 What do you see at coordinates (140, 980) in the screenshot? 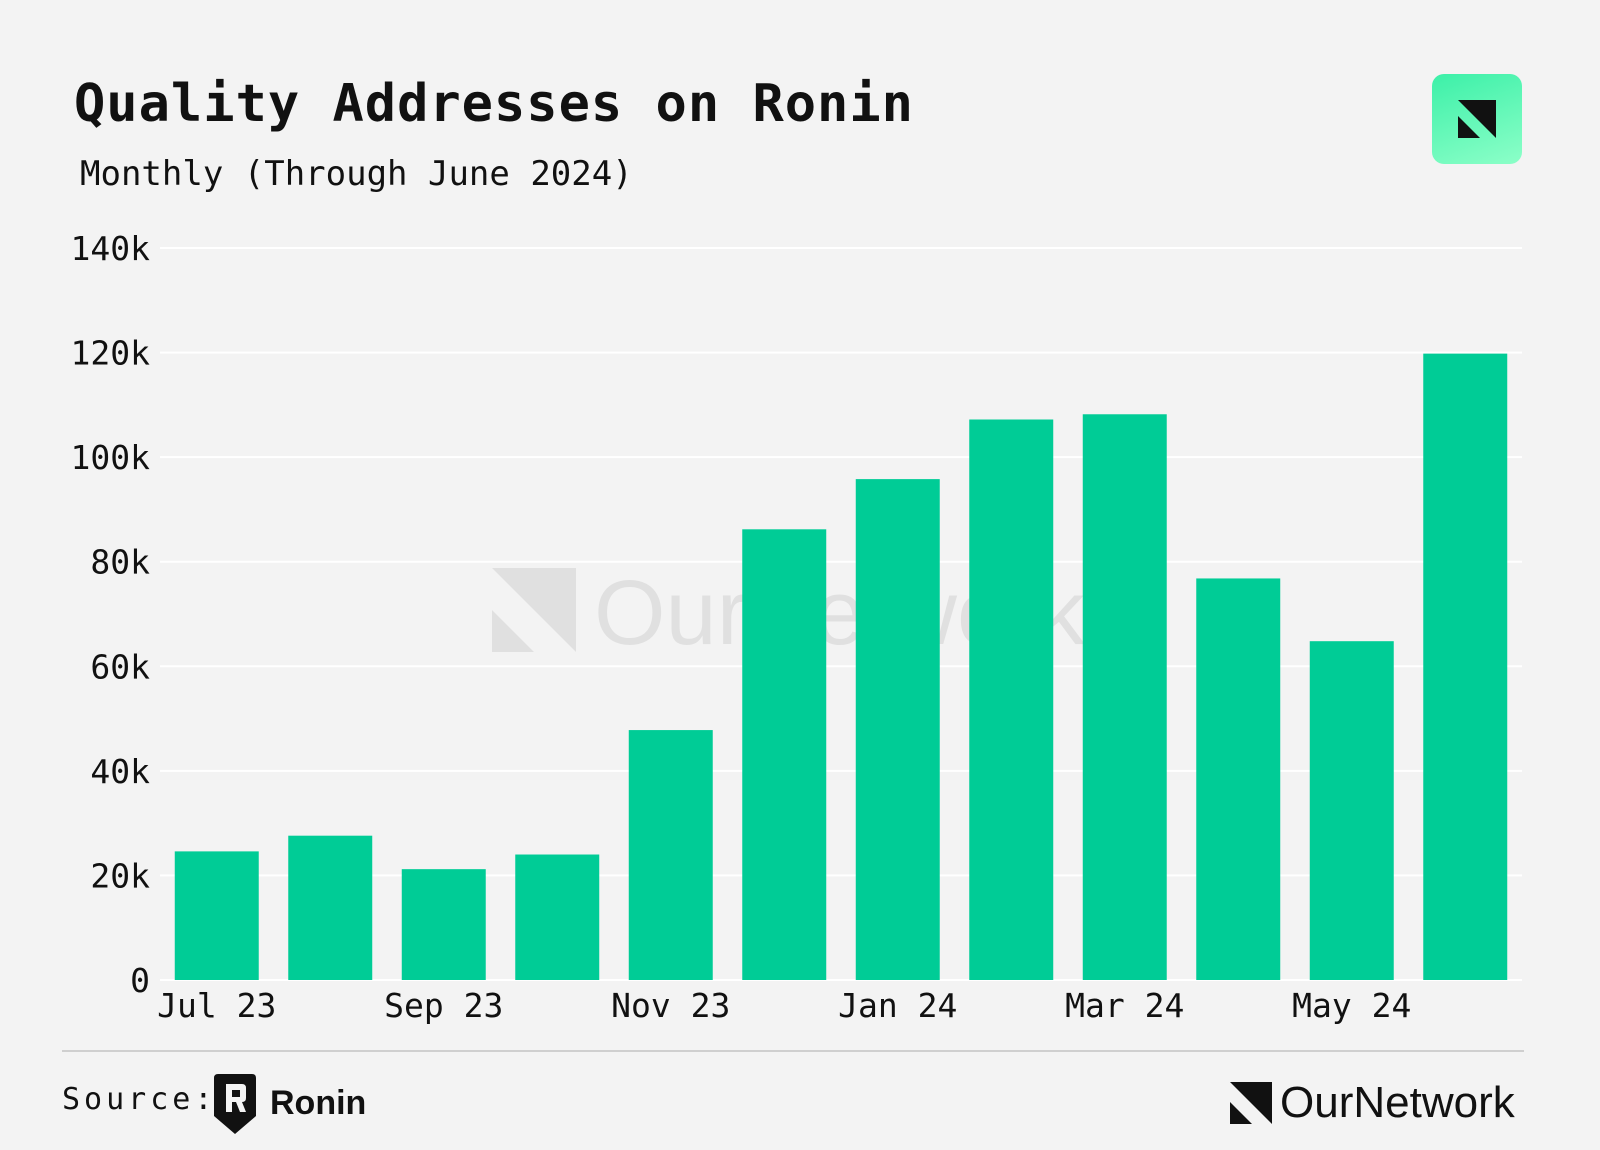
I see `y-tick-label: 0` at bounding box center [140, 980].